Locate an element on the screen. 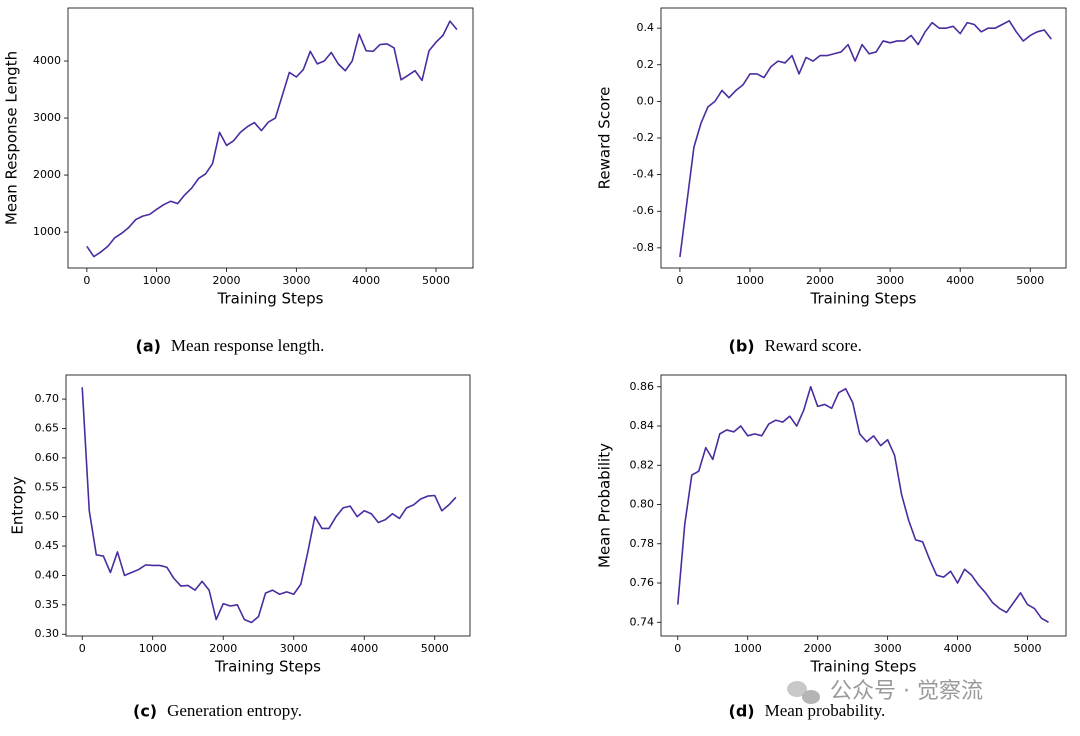 The width and height of the screenshot is (1080, 736). y-tick-label: -0.8 is located at coordinates (643, 247).